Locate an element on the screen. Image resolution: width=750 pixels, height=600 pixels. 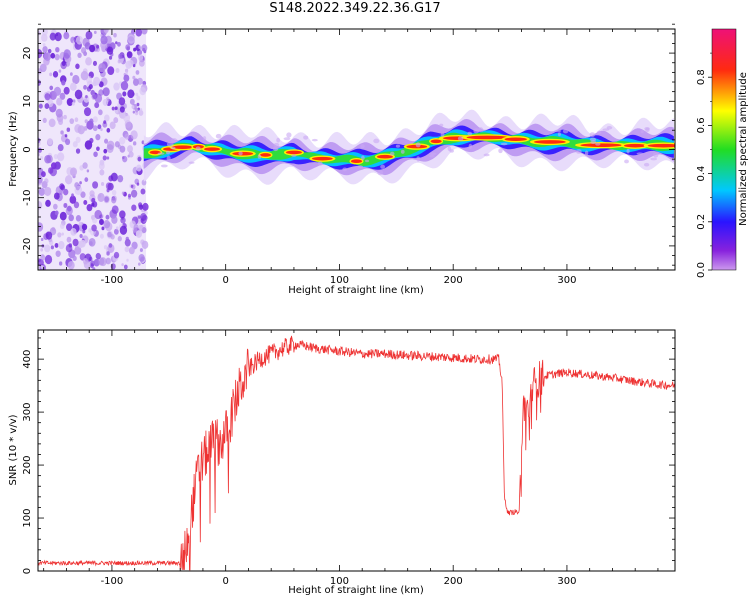
spectrogram-x-tick-label: 100 is located at coordinates (339, 280).